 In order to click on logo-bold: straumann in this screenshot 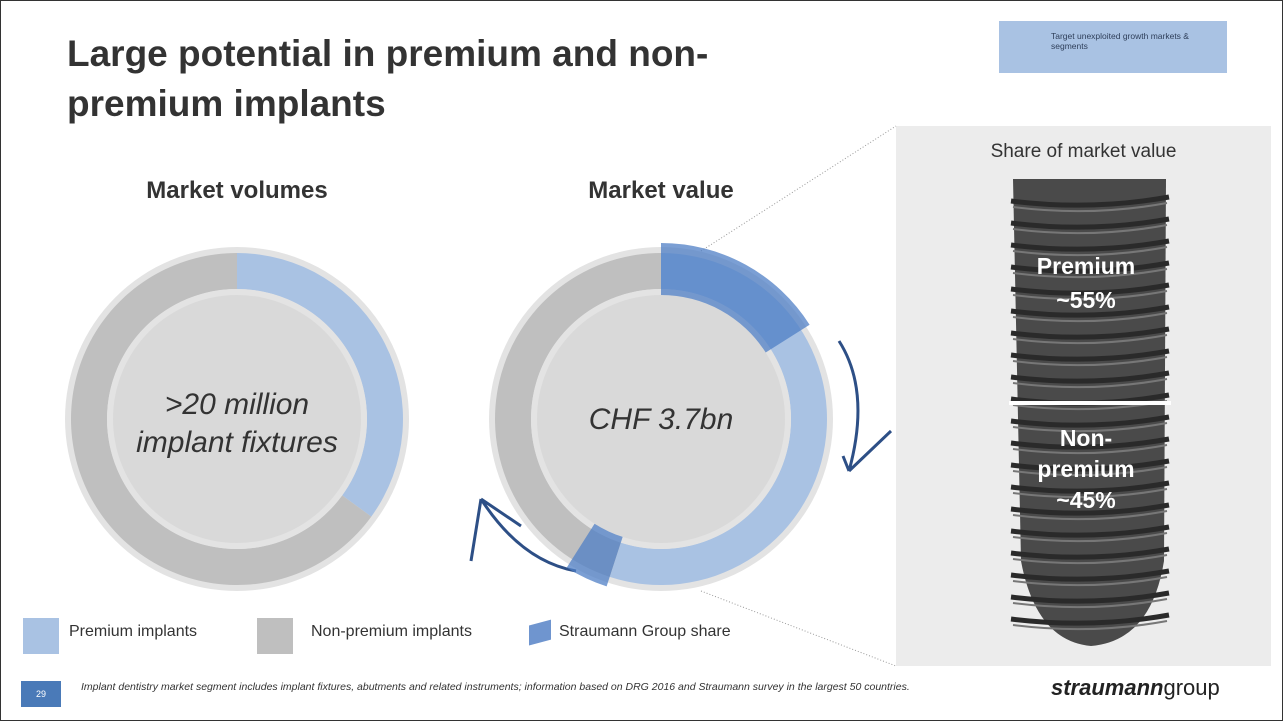, I will do `click(1107, 687)`.